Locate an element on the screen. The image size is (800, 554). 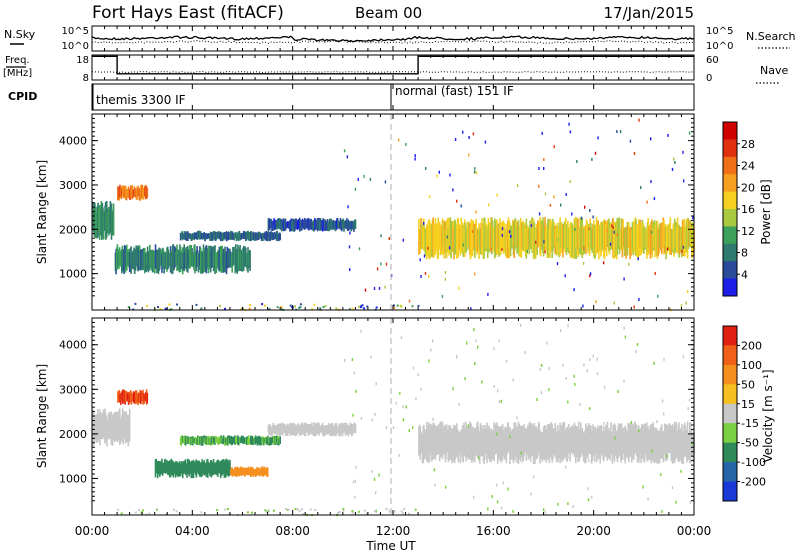
velocity-colorbar-label-2: 50 is located at coordinates (748, 384).